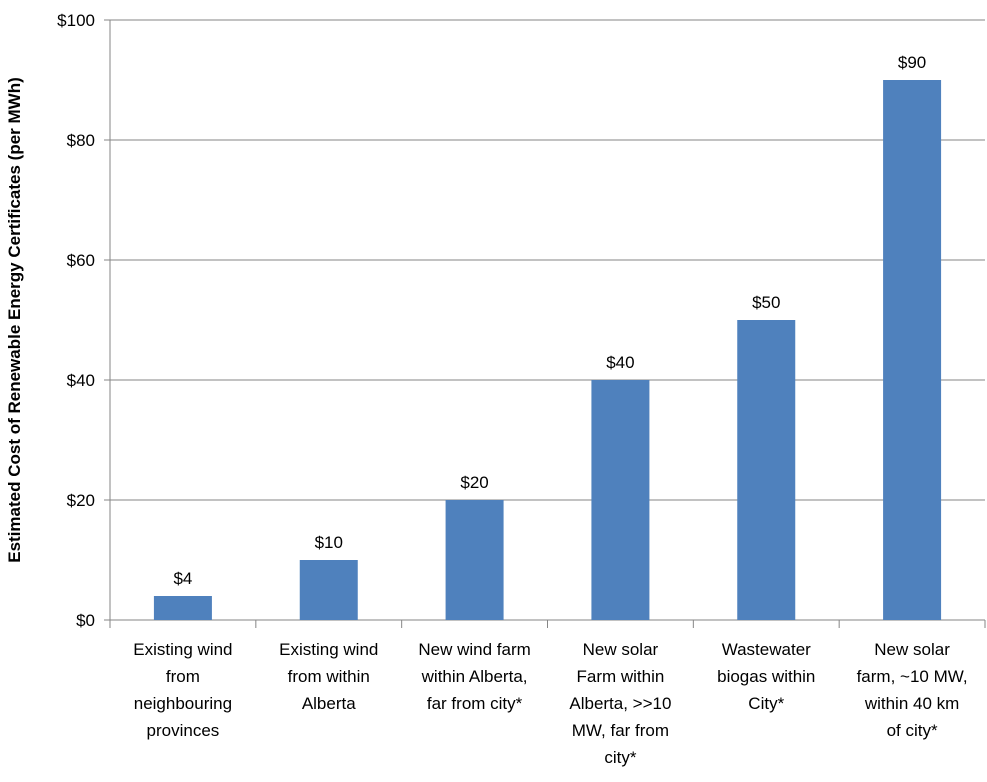 The width and height of the screenshot is (987, 782). What do you see at coordinates (620, 703) in the screenshot?
I see `x-category-label: Alberta, >>10` at bounding box center [620, 703].